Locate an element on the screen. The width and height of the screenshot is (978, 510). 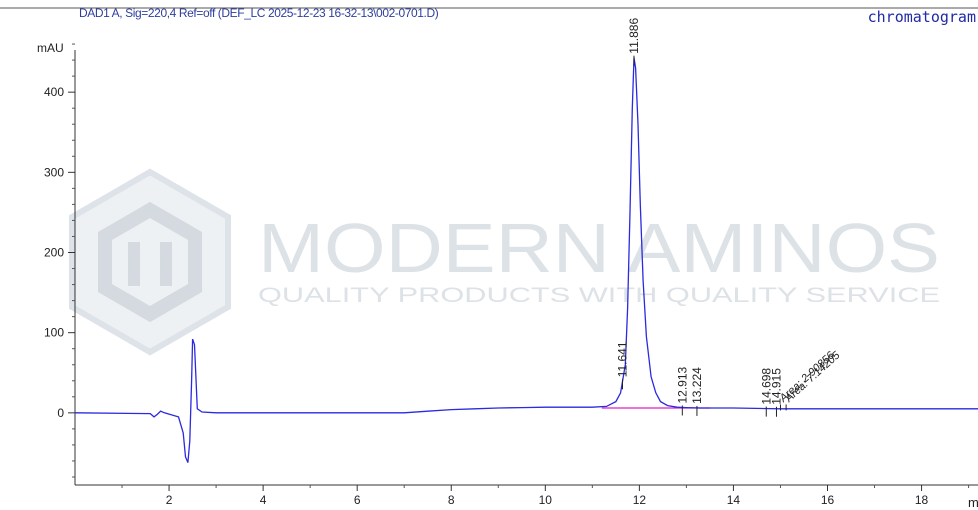
peak-label: 11.641 is located at coordinates (623, 359).